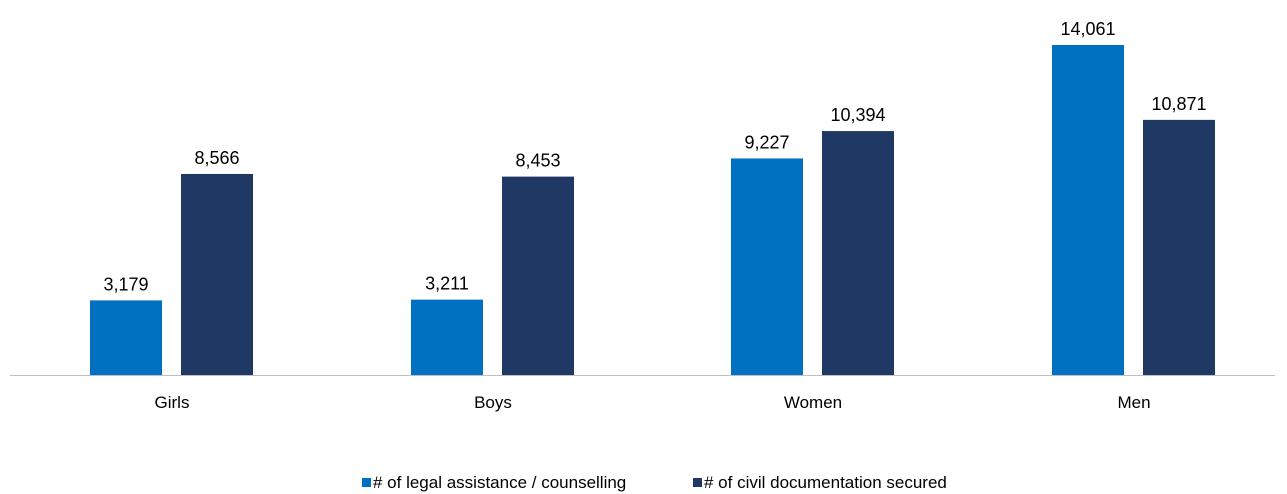 The height and width of the screenshot is (494, 1287). I want to click on data-label-boys-series-1: 3,211, so click(447, 284).